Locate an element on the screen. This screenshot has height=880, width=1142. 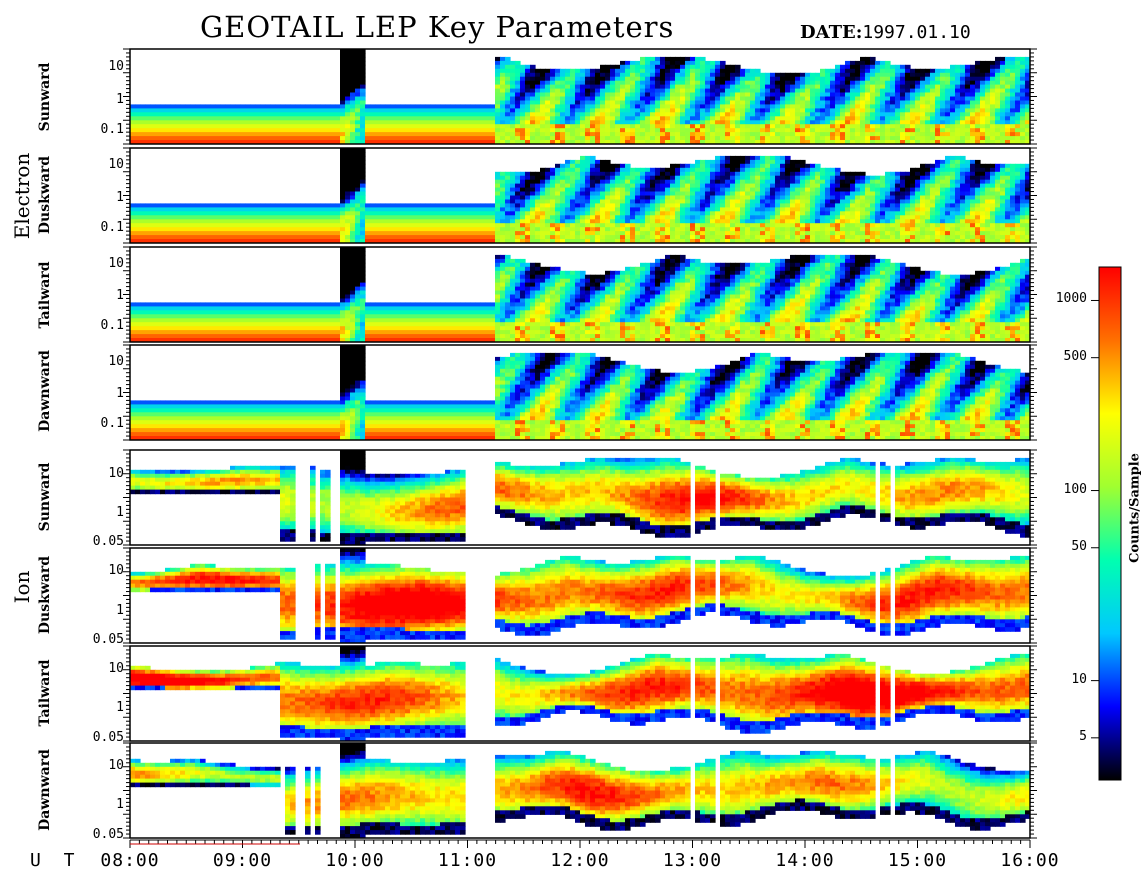
y-tick-label-3-1: 1 is located at coordinates (99, 393).